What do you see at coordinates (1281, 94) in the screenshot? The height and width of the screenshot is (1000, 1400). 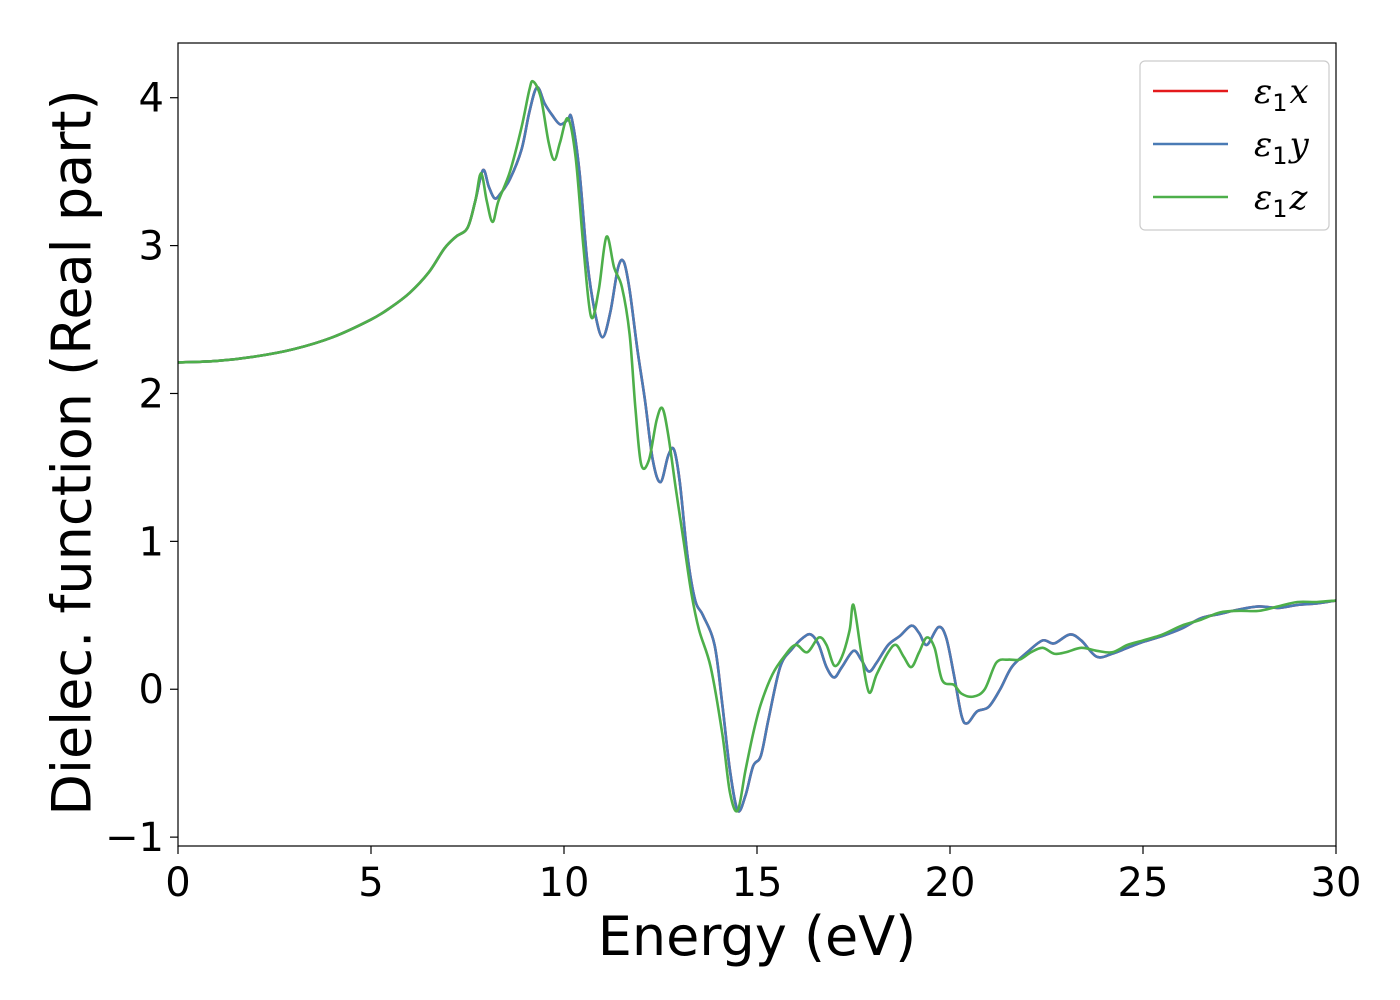 I see `legend-label-eps1x: ε1x` at bounding box center [1281, 94].